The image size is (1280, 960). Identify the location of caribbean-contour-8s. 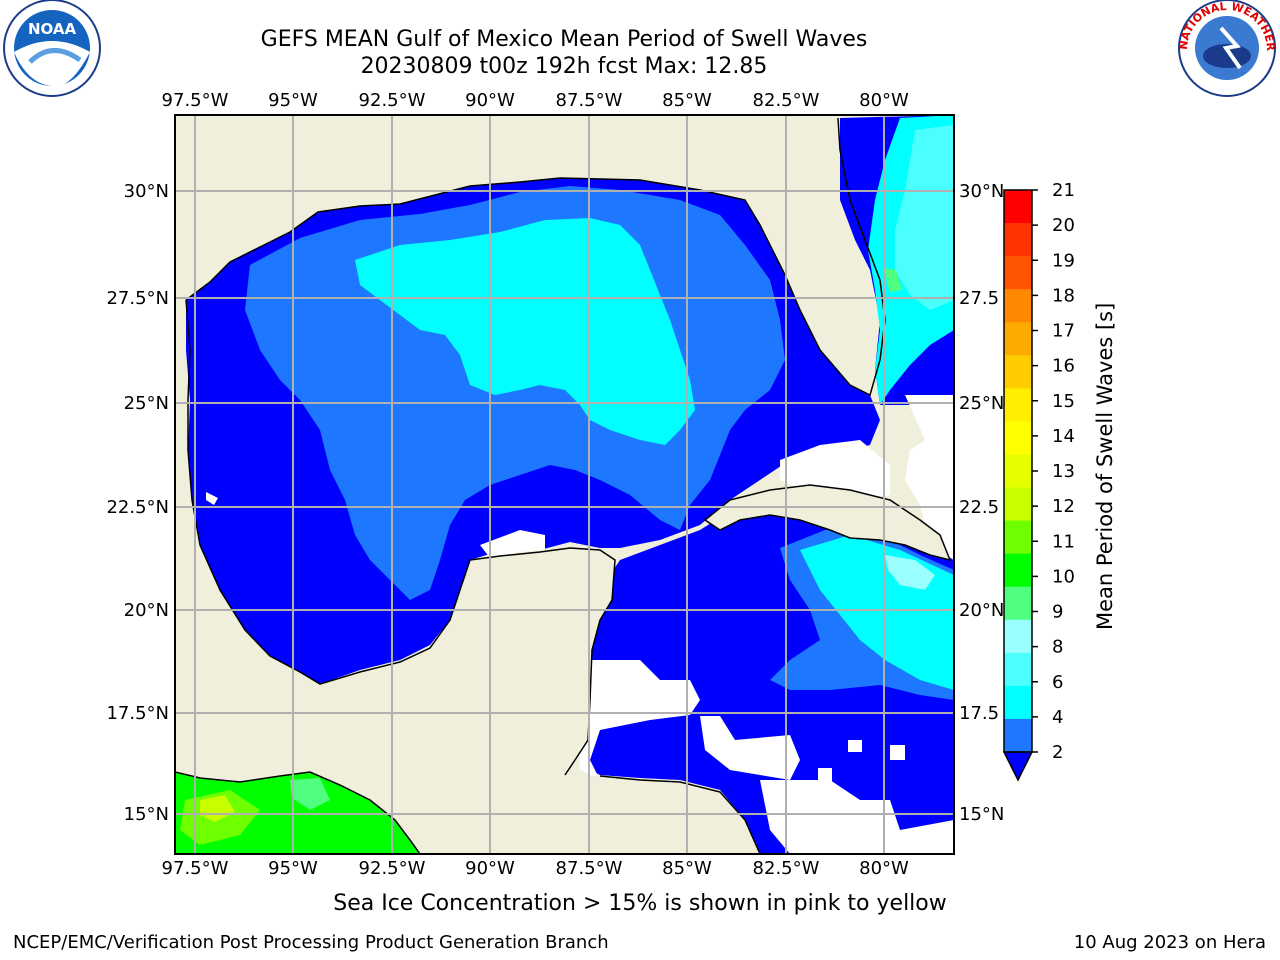
(910, 572).